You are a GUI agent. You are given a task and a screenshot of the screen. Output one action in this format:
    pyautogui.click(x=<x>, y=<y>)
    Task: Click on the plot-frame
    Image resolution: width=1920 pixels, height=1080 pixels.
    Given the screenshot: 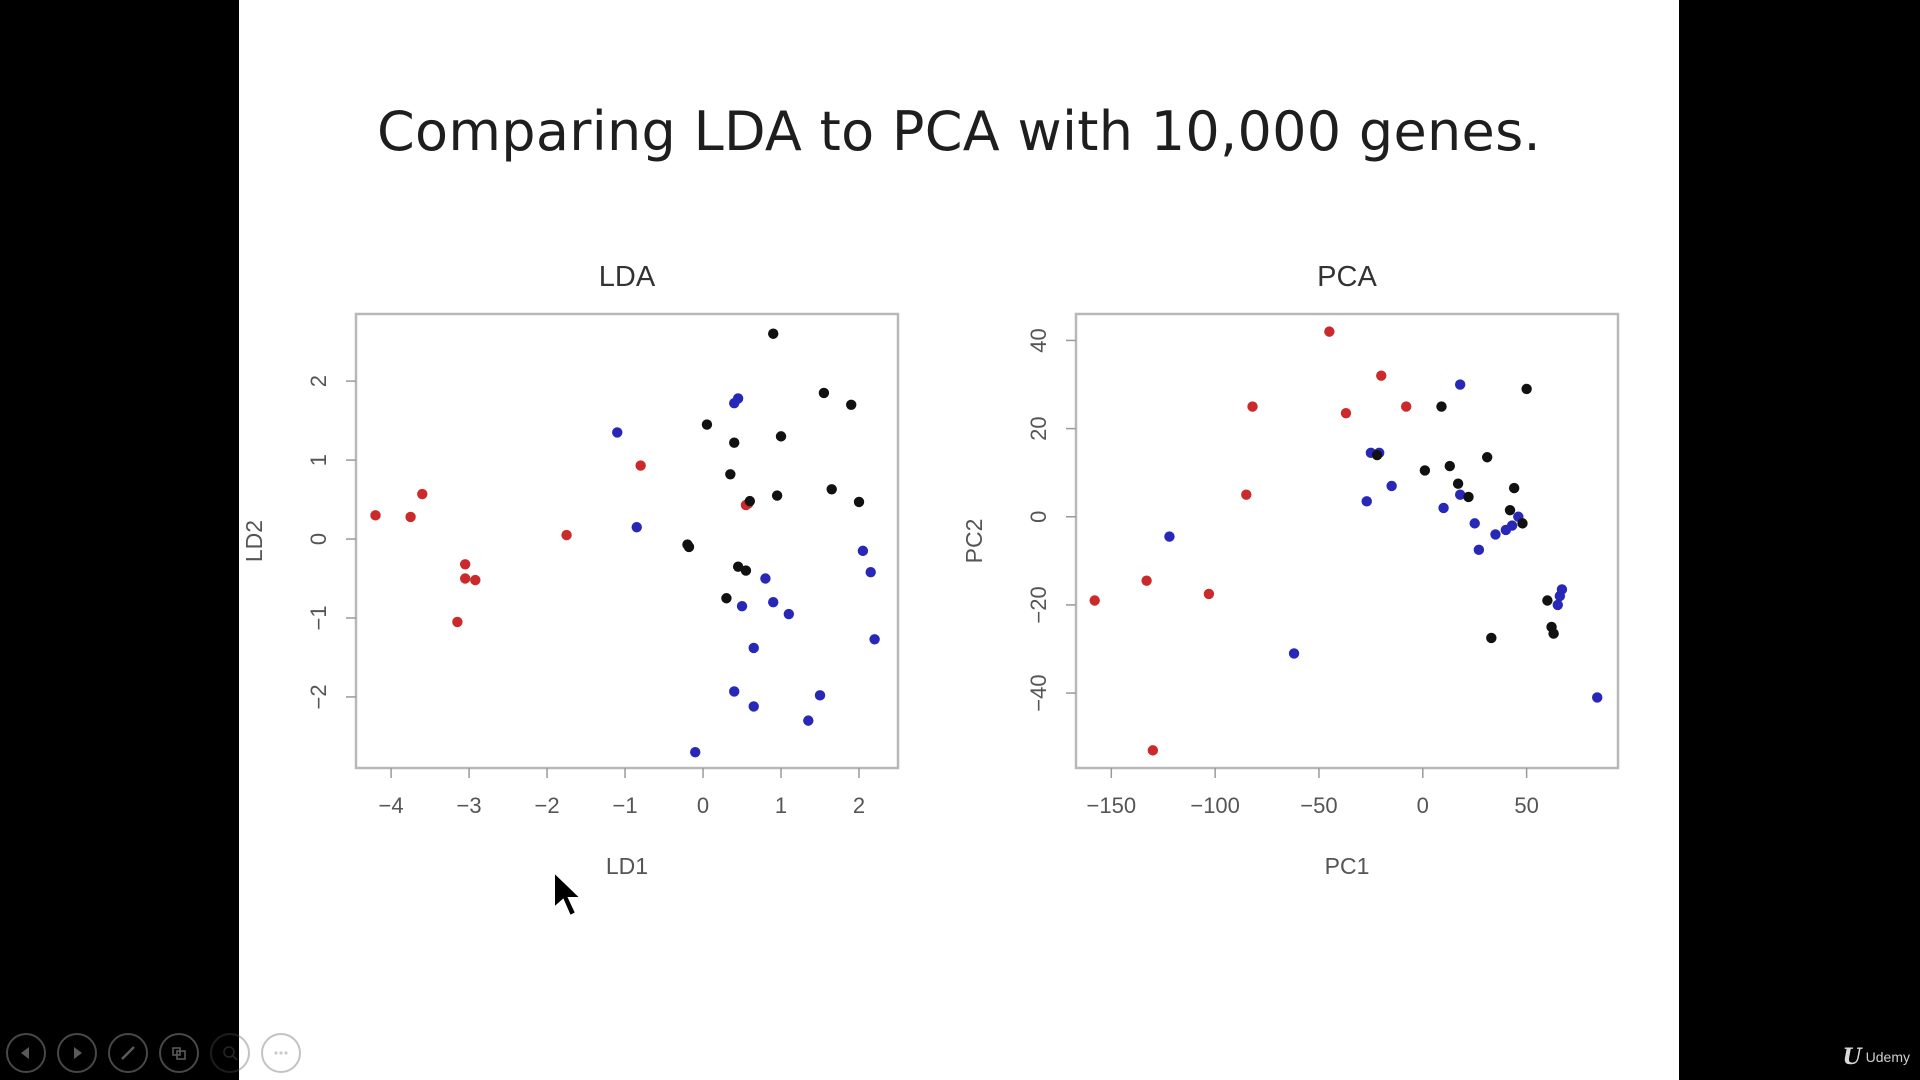 What is the action you would take?
    pyautogui.click(x=1347, y=541)
    